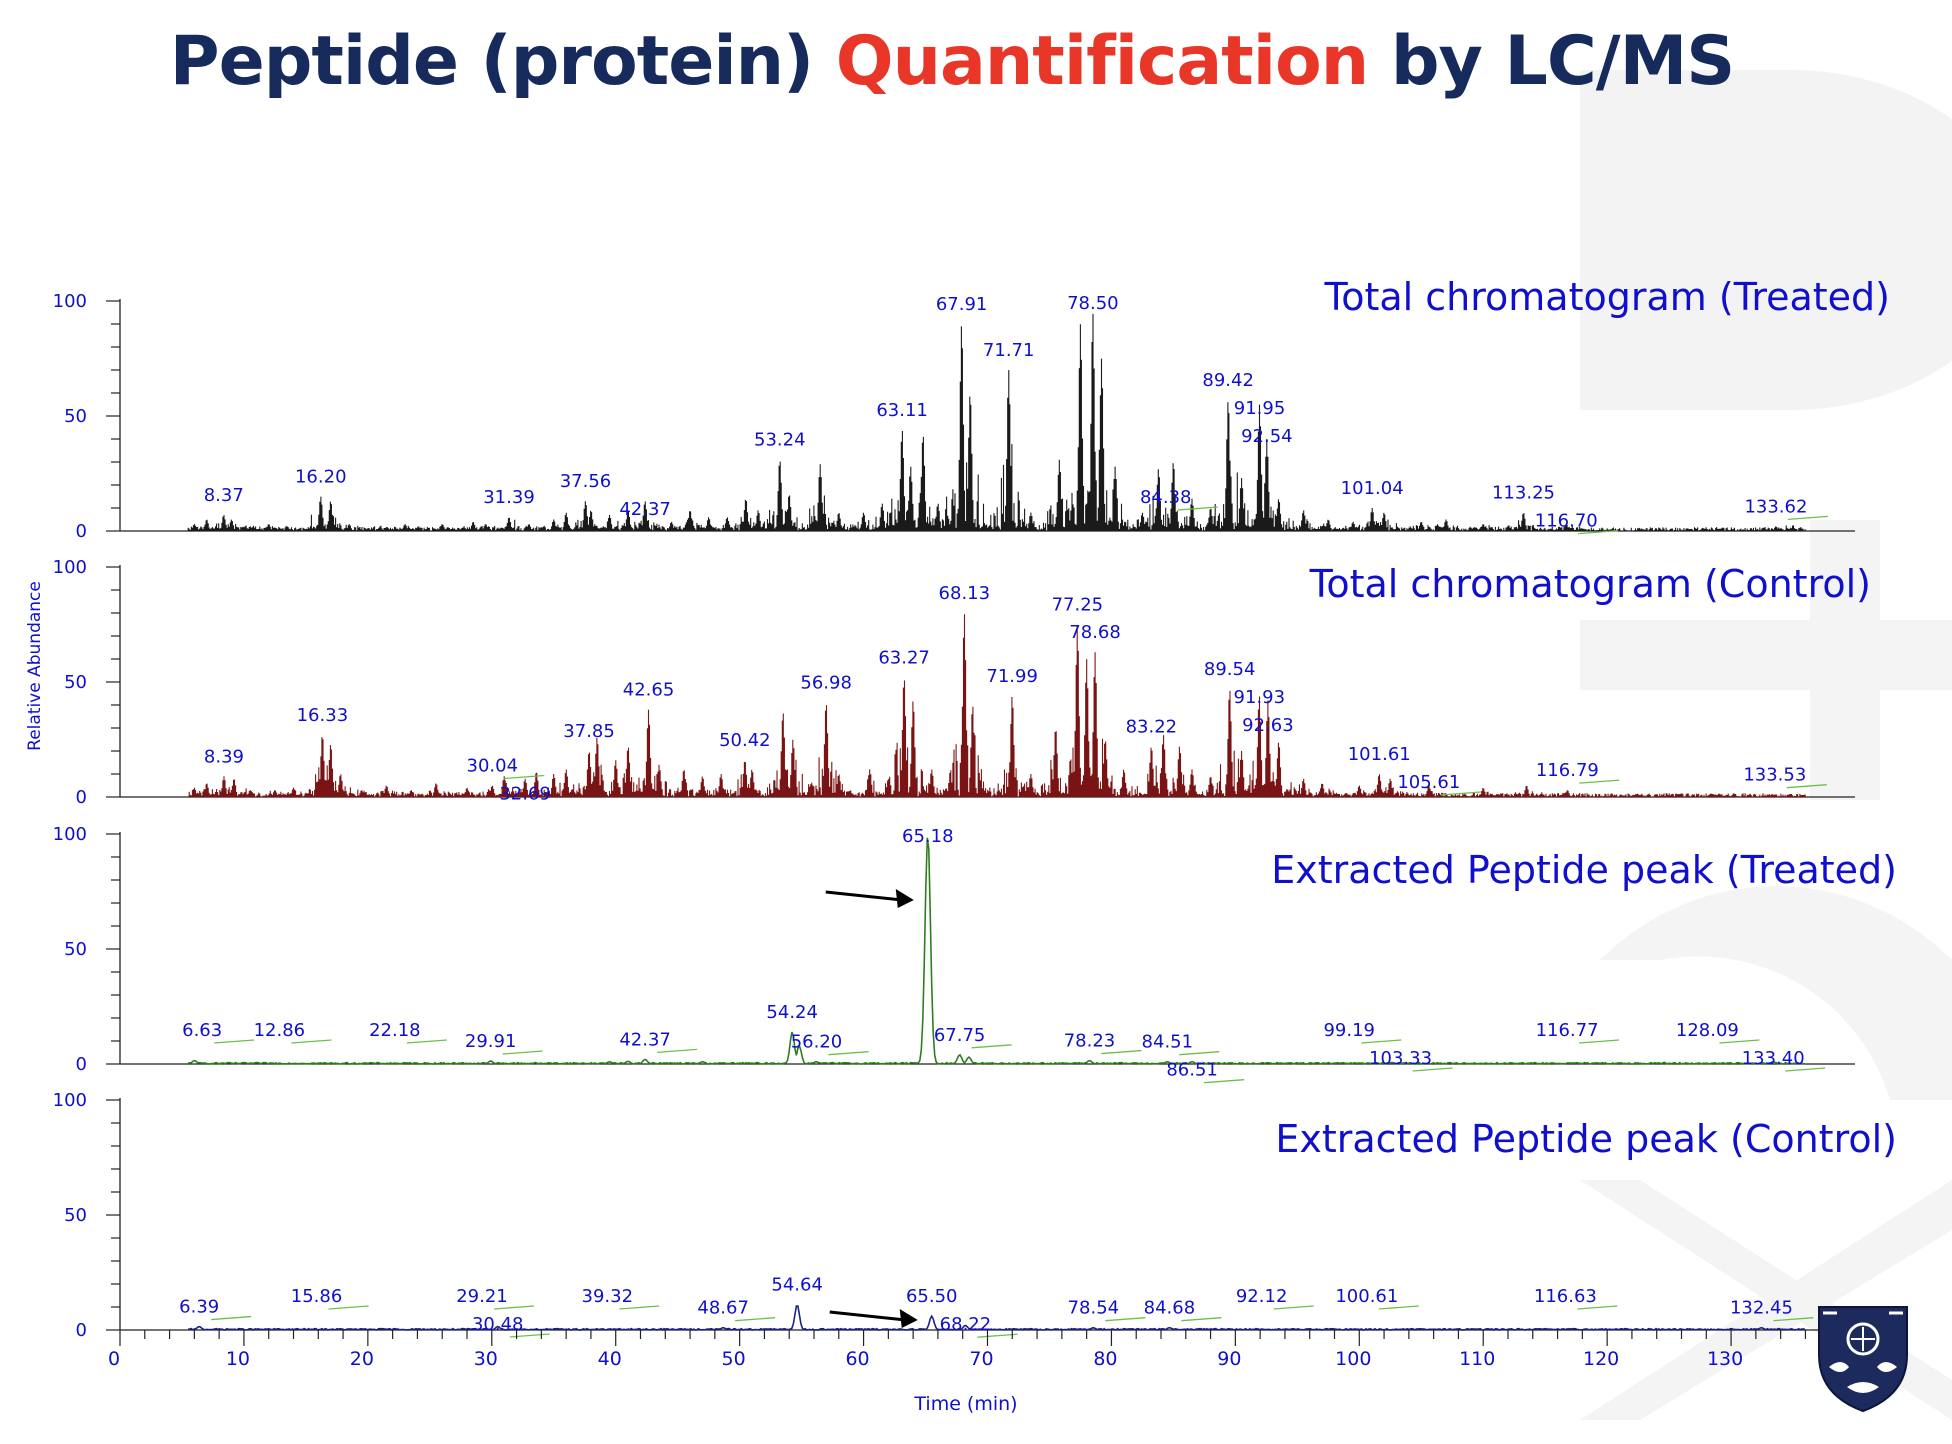 Image resolution: width=1952 pixels, height=1444 pixels. I want to click on peak-label: 101.04, so click(1372, 488).